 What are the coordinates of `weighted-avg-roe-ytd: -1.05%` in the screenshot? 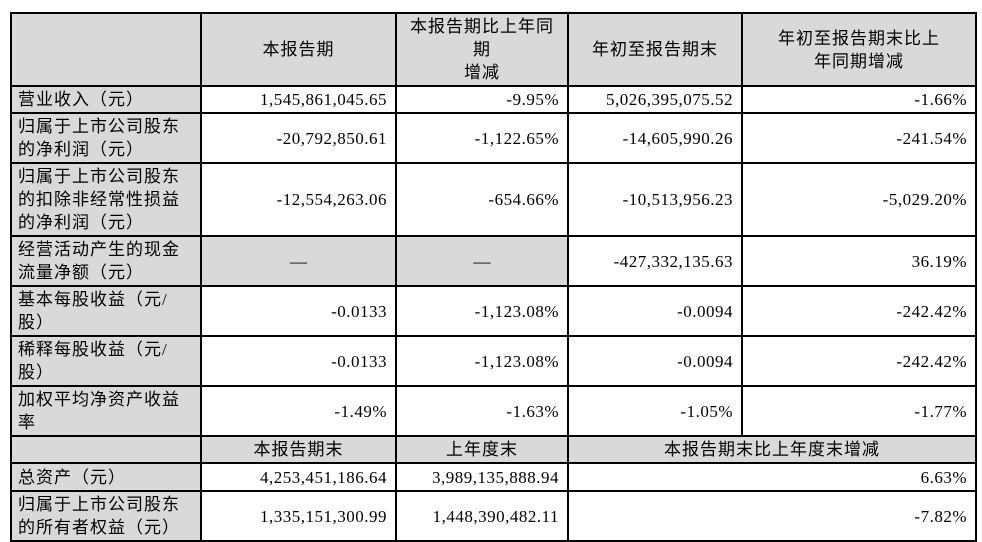 It's located at (655, 411).